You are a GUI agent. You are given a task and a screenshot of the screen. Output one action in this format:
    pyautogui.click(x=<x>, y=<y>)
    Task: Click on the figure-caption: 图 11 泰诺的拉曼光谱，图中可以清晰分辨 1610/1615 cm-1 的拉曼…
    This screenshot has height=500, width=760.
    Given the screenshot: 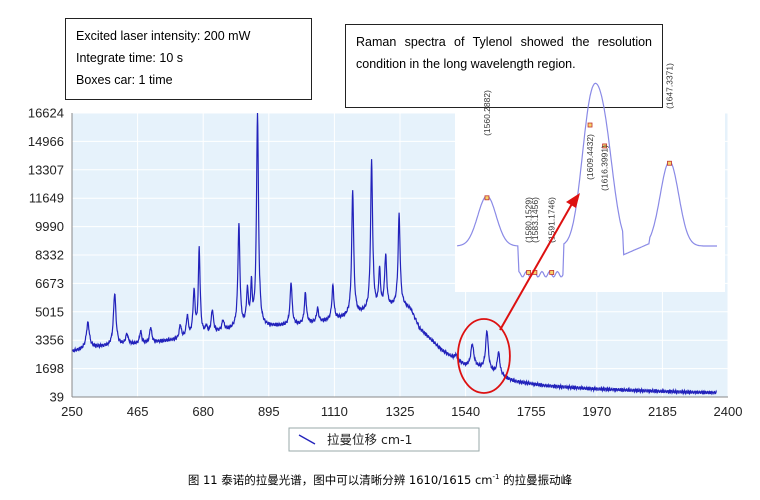 What is the action you would take?
    pyautogui.click(x=380, y=480)
    